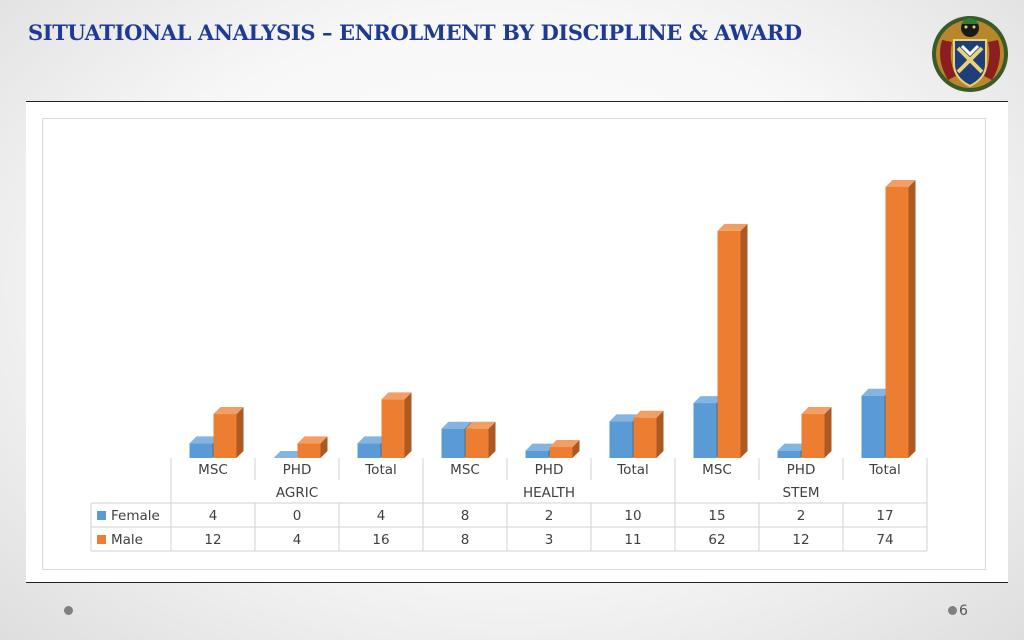 The image size is (1024, 640). Describe the element at coordinates (381, 516) in the screenshot. I see `data-value-female-2: 4` at that location.